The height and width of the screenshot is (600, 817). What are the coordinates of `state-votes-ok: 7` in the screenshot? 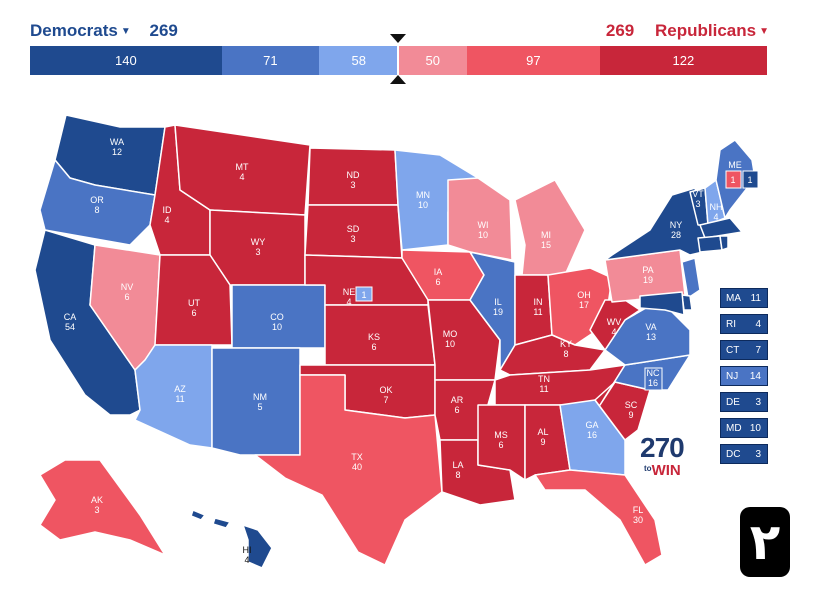 It's located at (385, 400).